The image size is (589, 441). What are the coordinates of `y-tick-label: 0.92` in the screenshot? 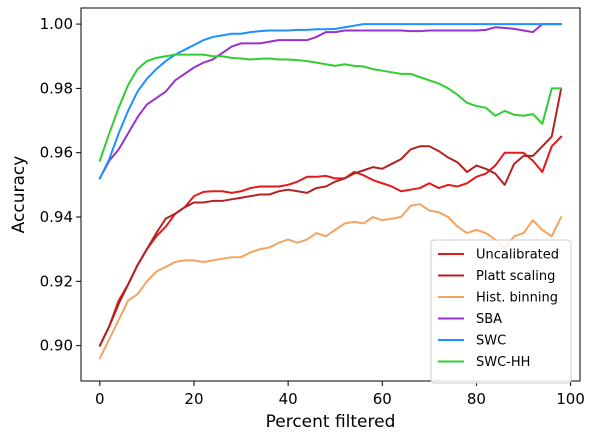 It's located at (56, 281).